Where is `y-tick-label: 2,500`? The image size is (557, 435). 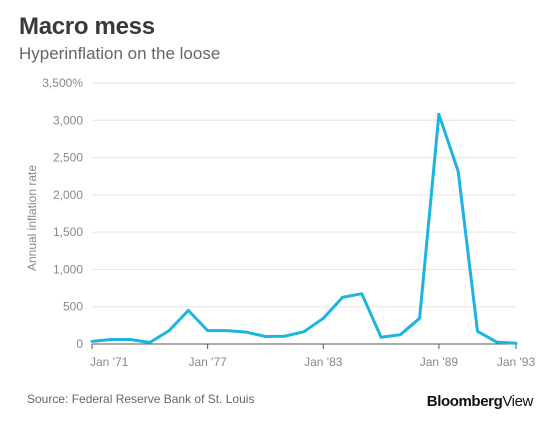 y-tick-label: 2,500 is located at coordinates (68, 158).